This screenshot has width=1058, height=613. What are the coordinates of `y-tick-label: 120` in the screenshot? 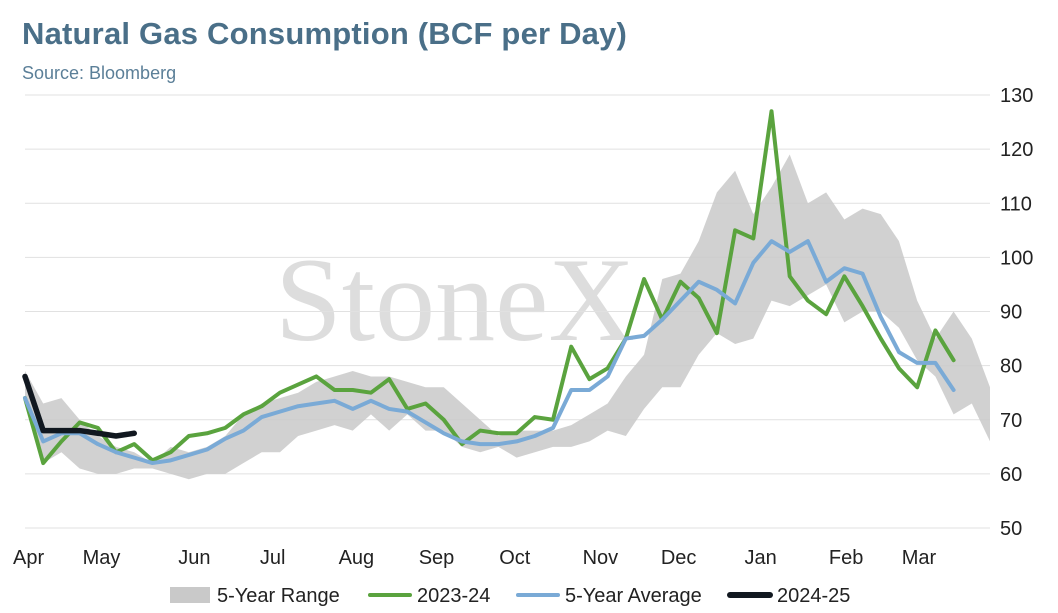 It's located at (1016, 150).